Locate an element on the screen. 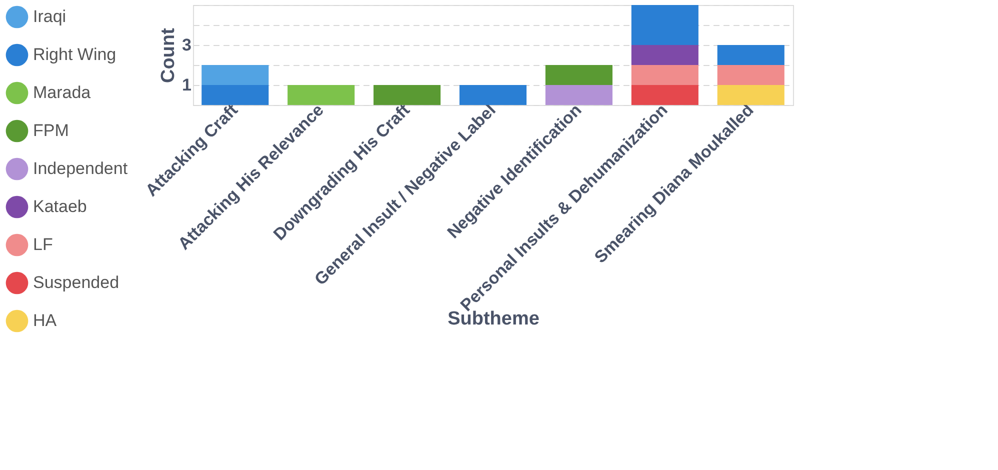  legend-label: Marada is located at coordinates (62, 92).